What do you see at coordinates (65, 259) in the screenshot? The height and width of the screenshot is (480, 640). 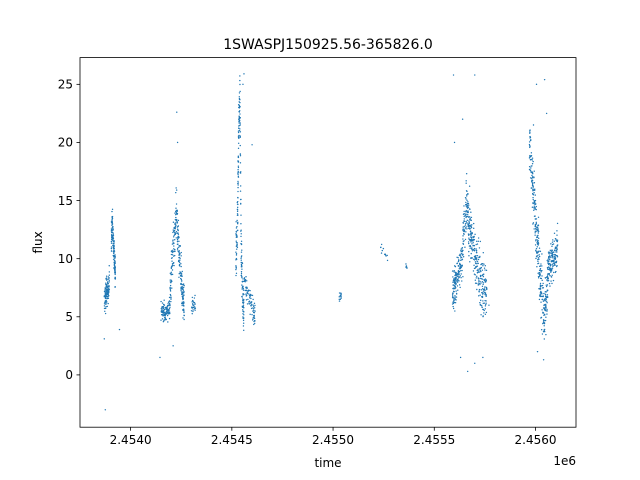 I see `y-tick-label: 10` at bounding box center [65, 259].